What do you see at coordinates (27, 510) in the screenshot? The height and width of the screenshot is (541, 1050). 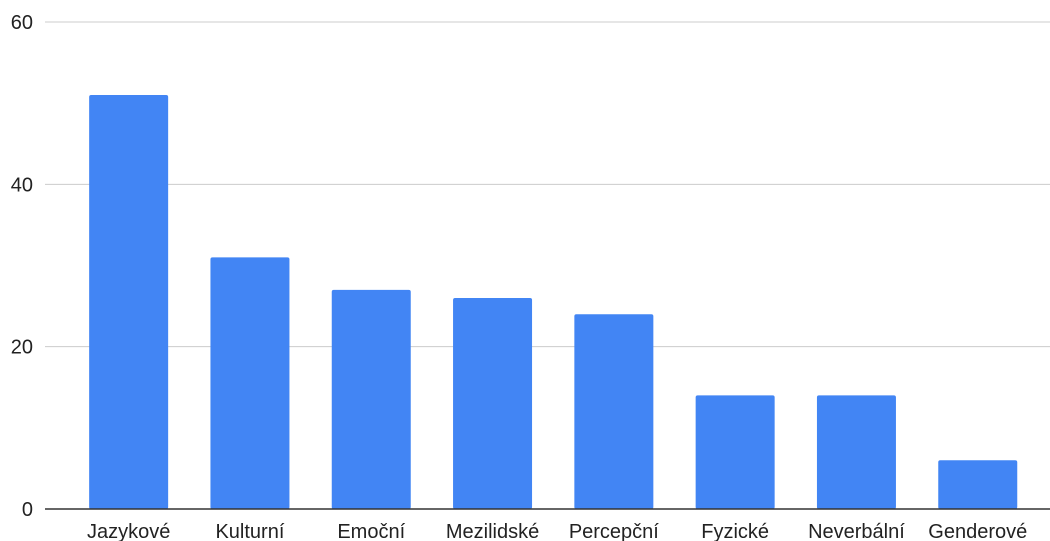 I see `y-tick-label: 0` at bounding box center [27, 510].